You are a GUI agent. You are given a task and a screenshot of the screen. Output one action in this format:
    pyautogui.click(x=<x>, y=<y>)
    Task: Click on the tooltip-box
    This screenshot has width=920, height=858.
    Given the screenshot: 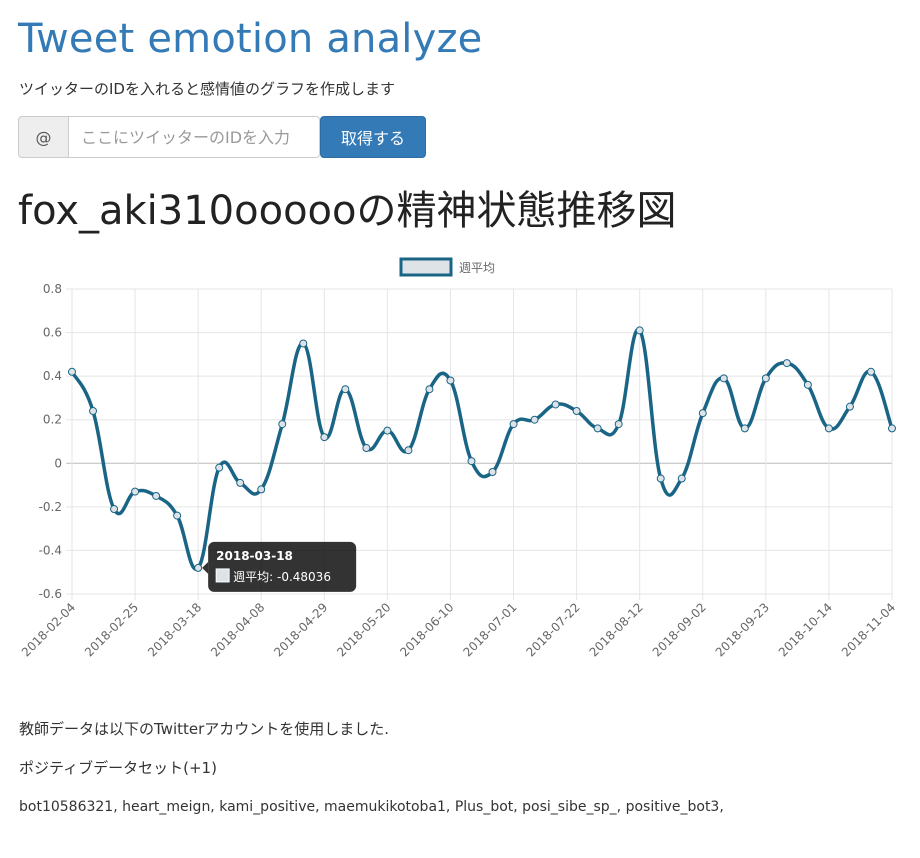 What is the action you would take?
    pyautogui.click(x=282, y=566)
    